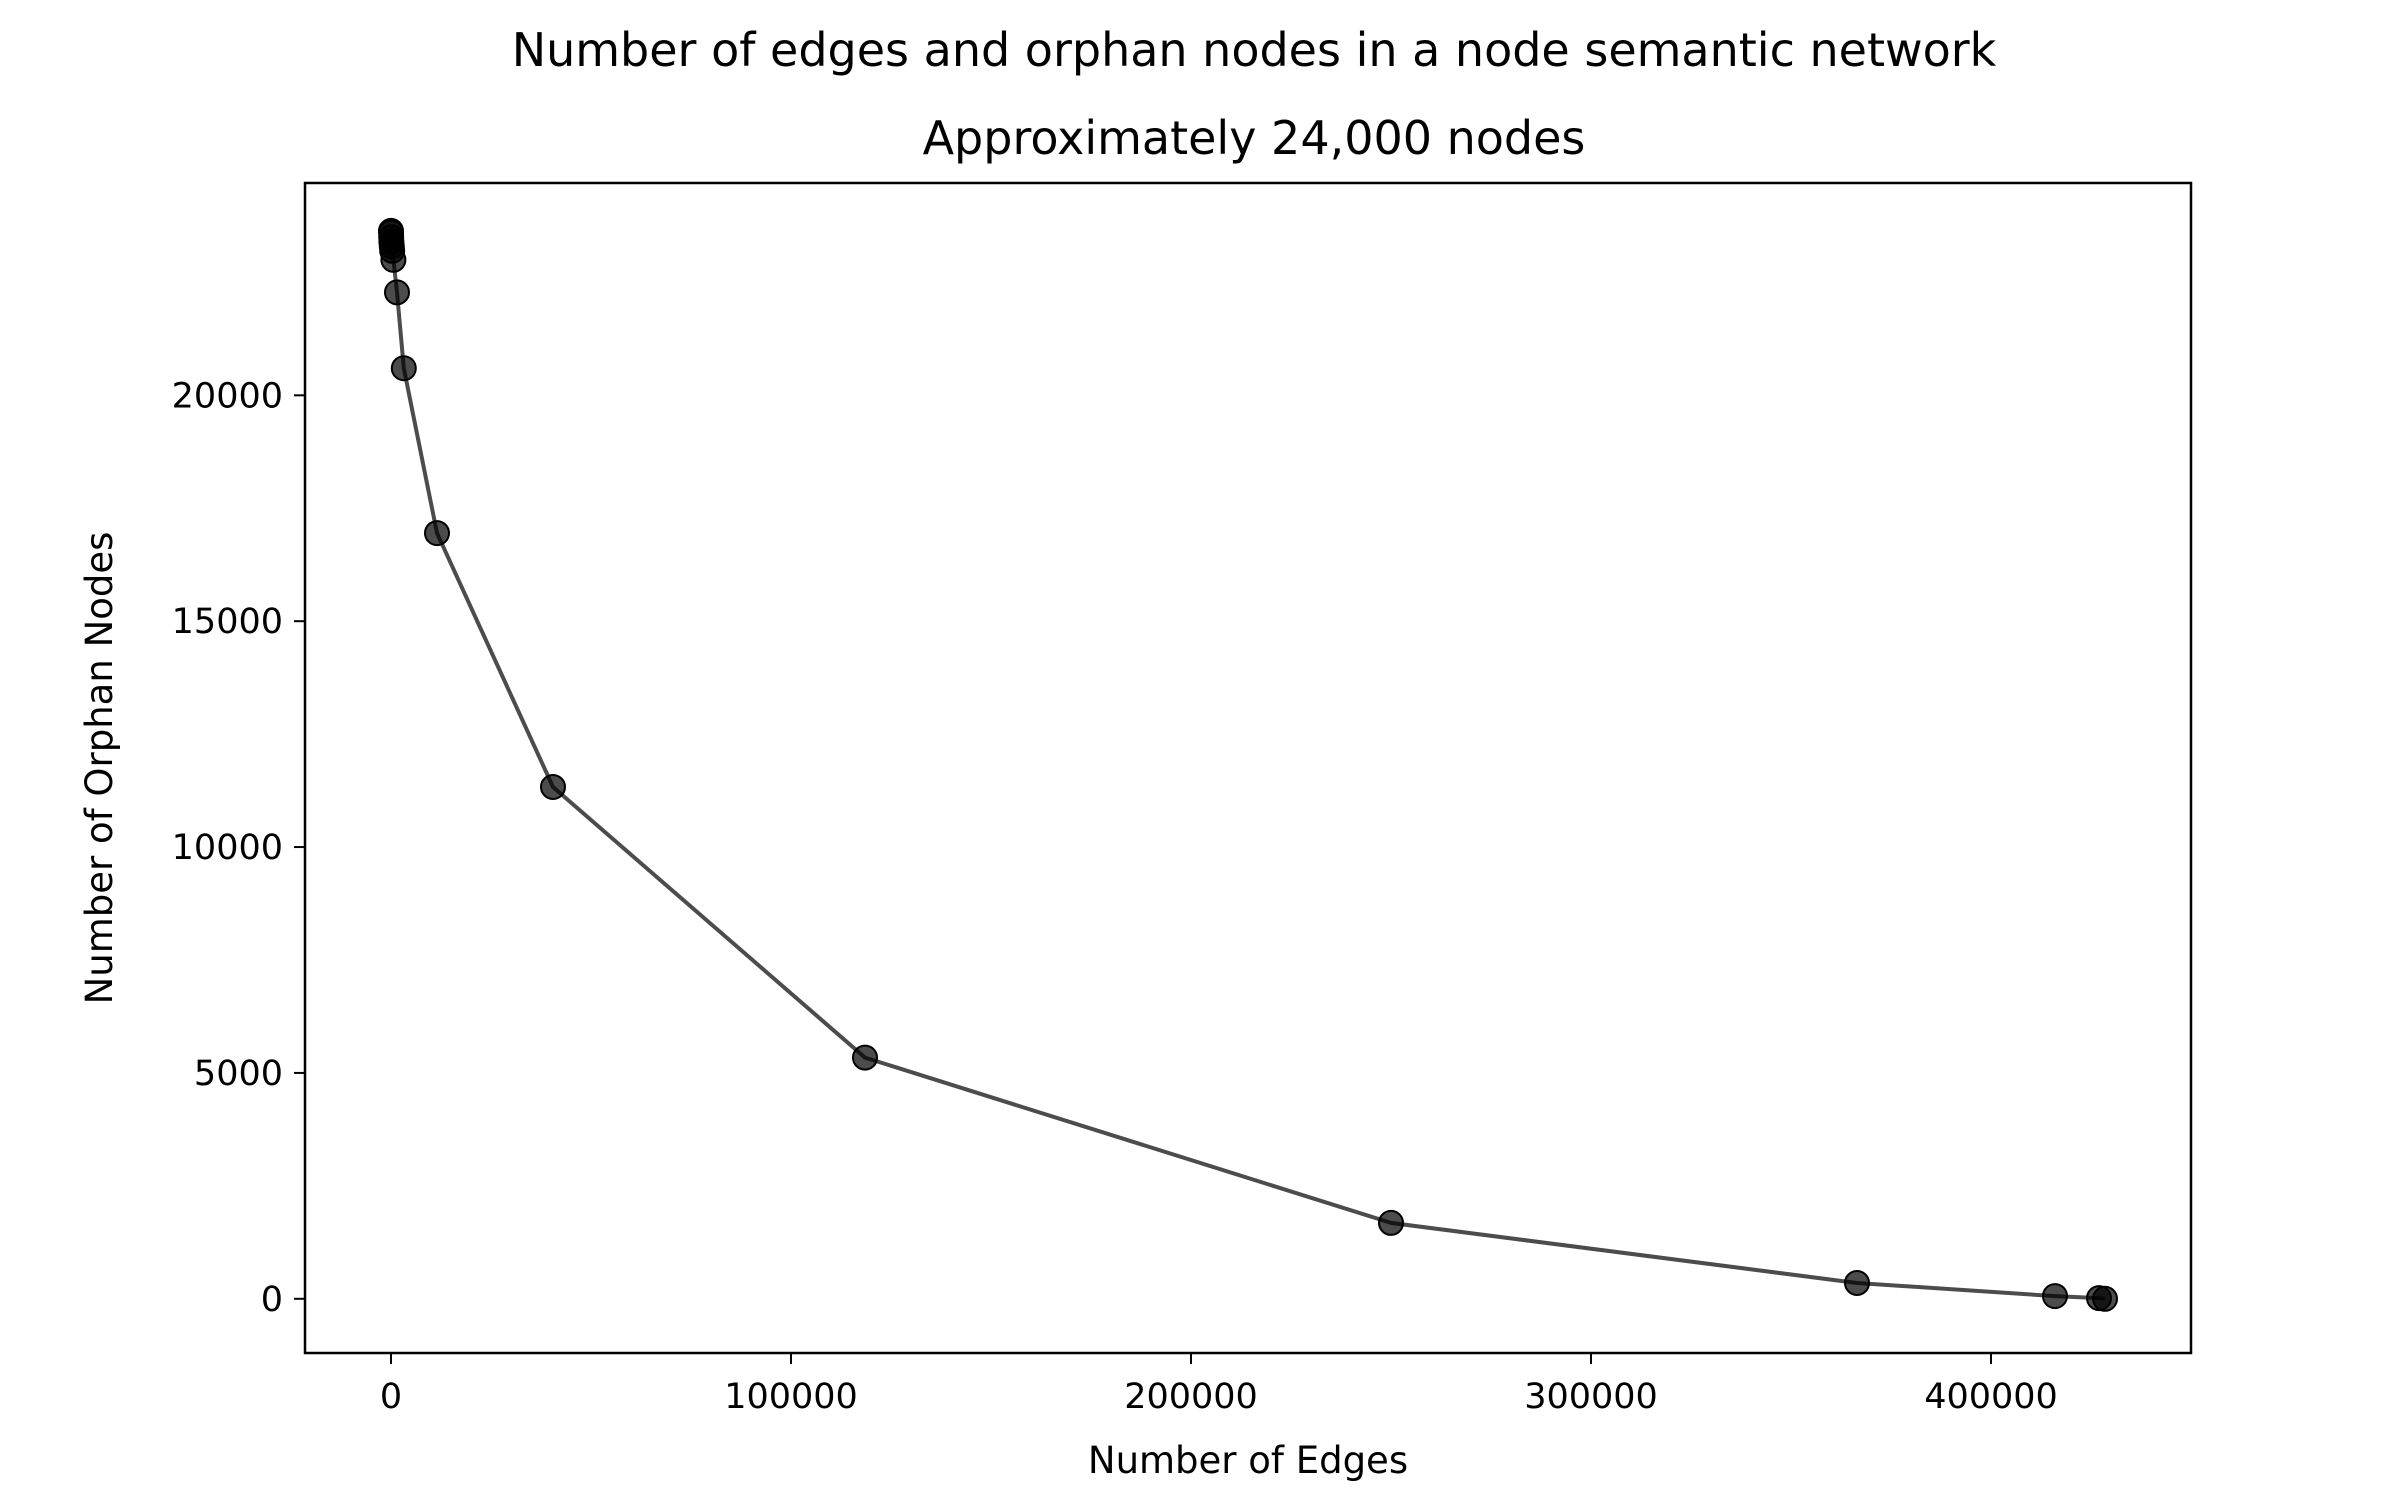 The width and height of the screenshot is (2400, 1500). I want to click on x-tick-label: 400000, so click(1991, 1397).